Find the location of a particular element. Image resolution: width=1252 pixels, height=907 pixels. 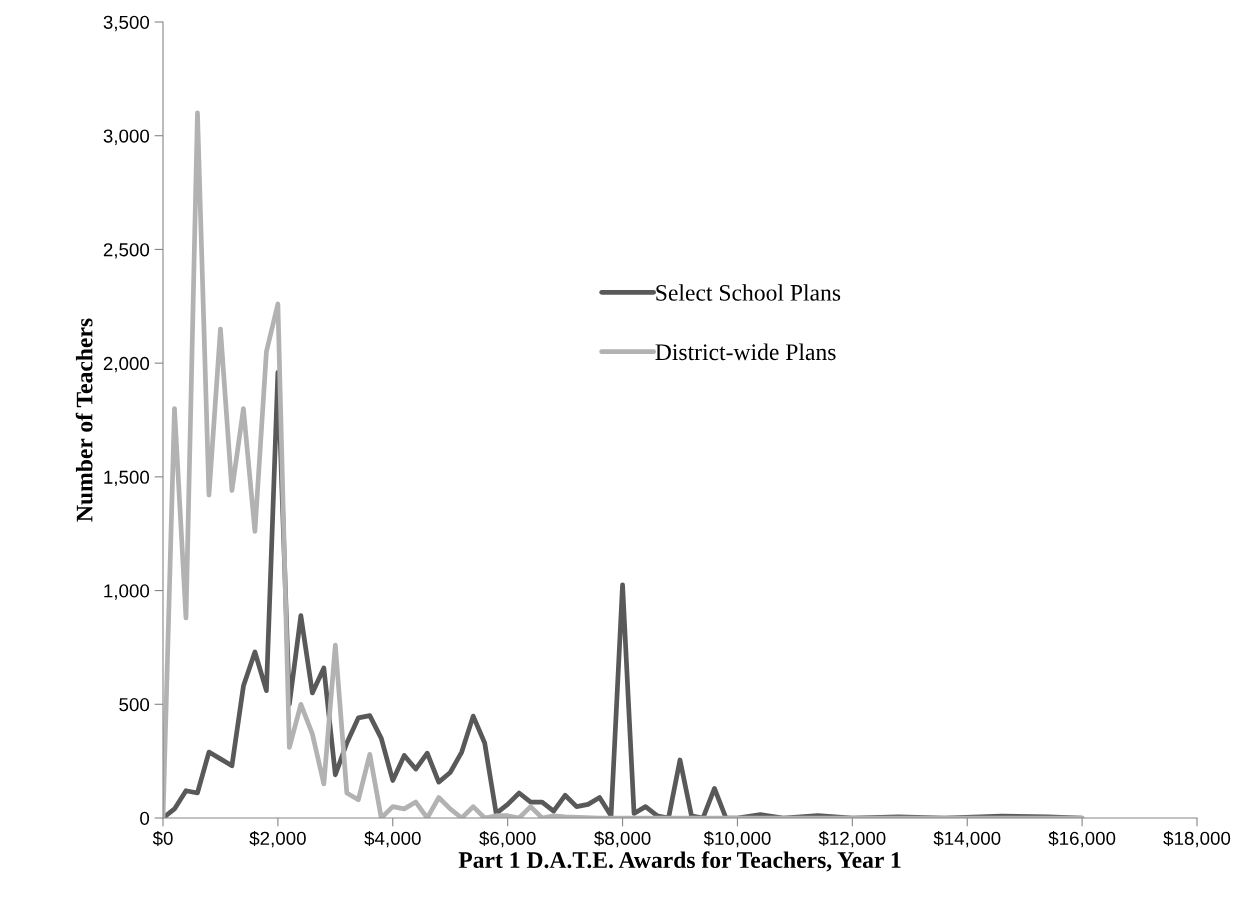

x-tick-label: $18,000 is located at coordinates (1197, 839).